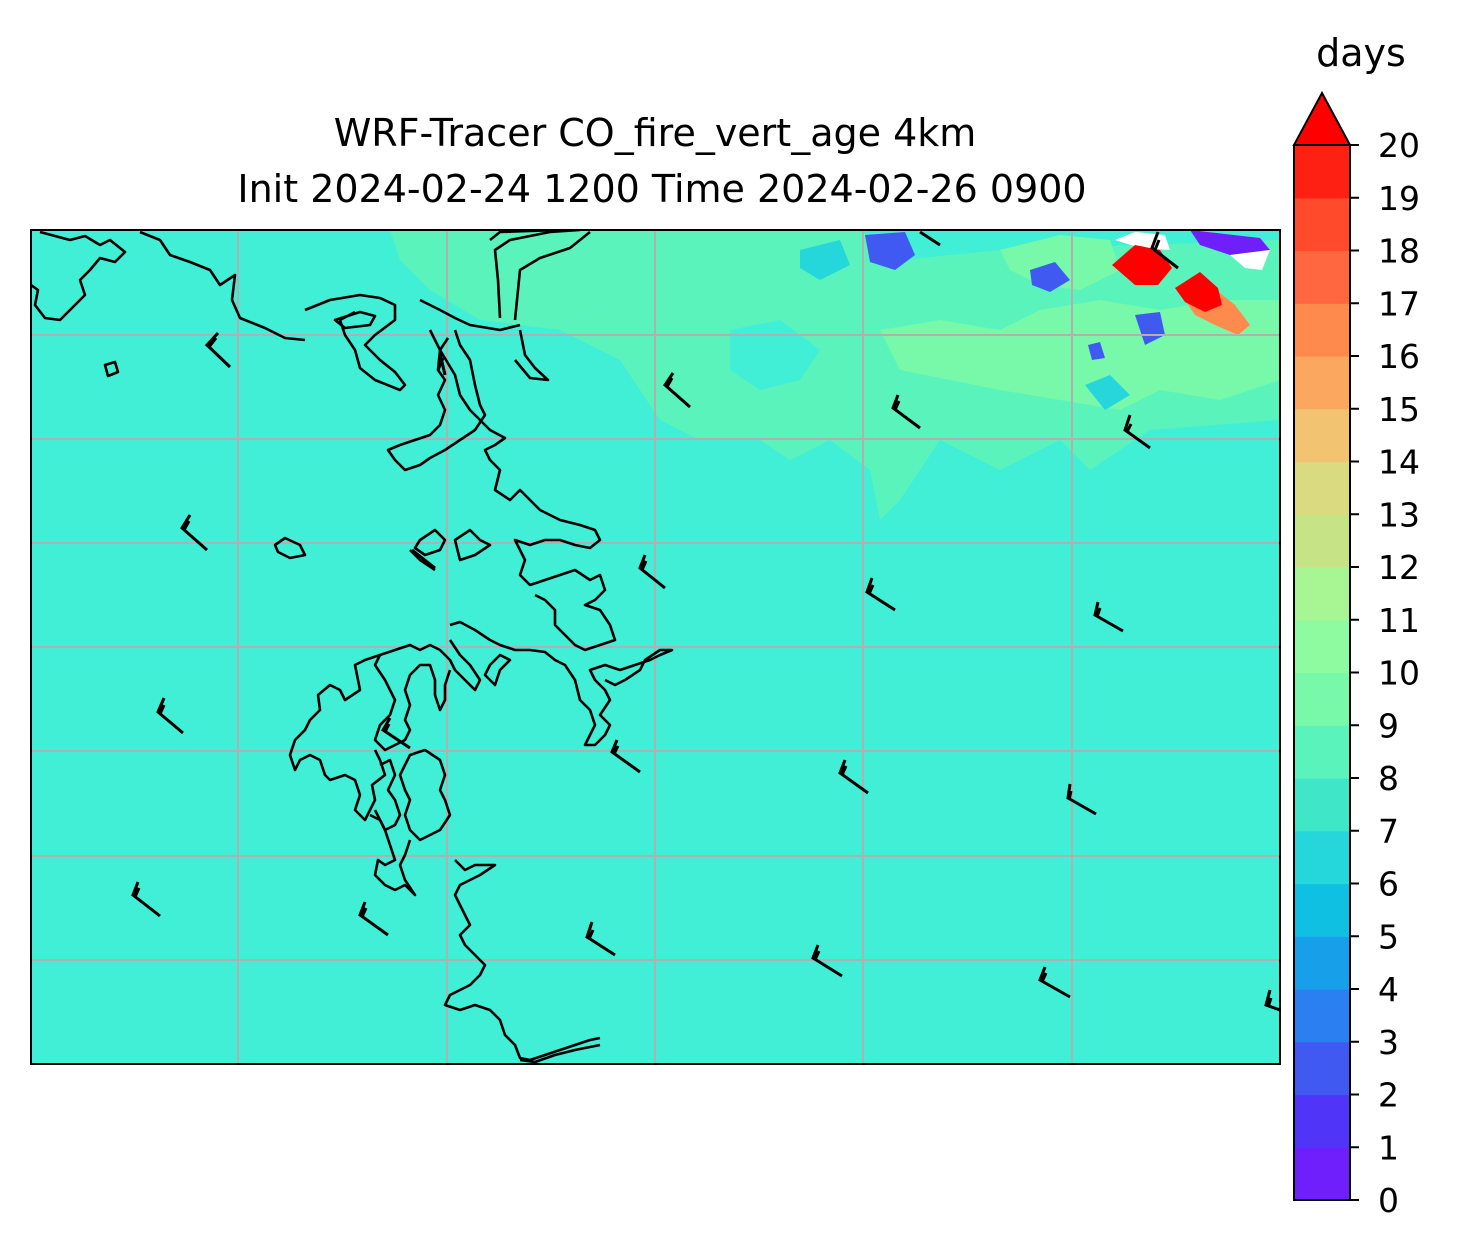  I want to click on colorbar-tick-label: 1, so click(1388, 1147).